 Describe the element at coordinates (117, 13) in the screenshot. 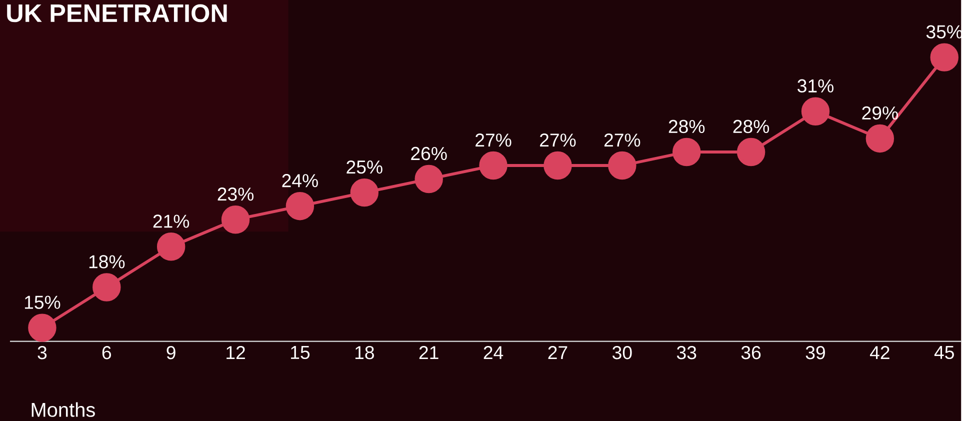

I see `chart-title: UK PENETRATION` at that location.